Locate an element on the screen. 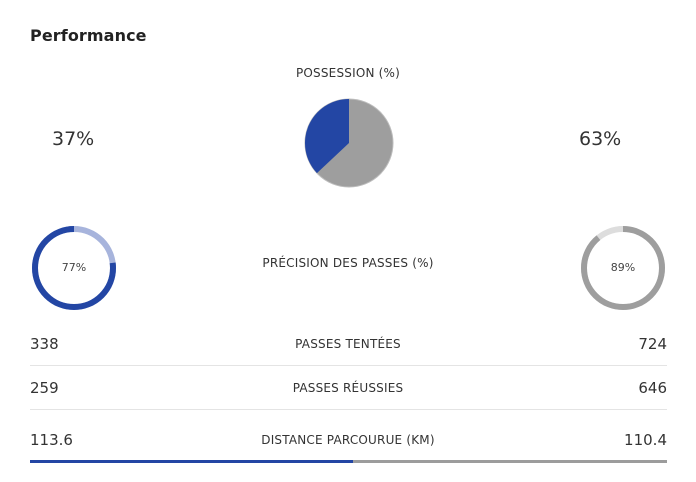 Image resolution: width=696 pixels, height=482 pixels. distance-left: 113.6 is located at coordinates (51, 440).